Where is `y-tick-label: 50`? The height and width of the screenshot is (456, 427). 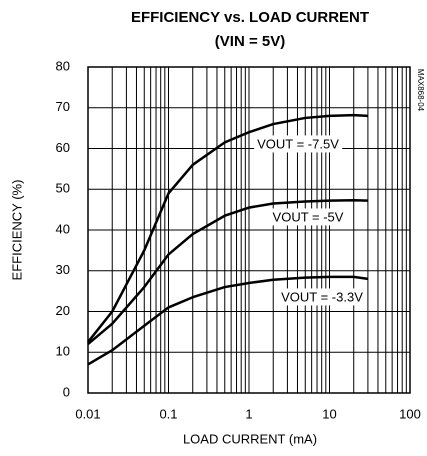
y-tick-label: 50 is located at coordinates (63, 188).